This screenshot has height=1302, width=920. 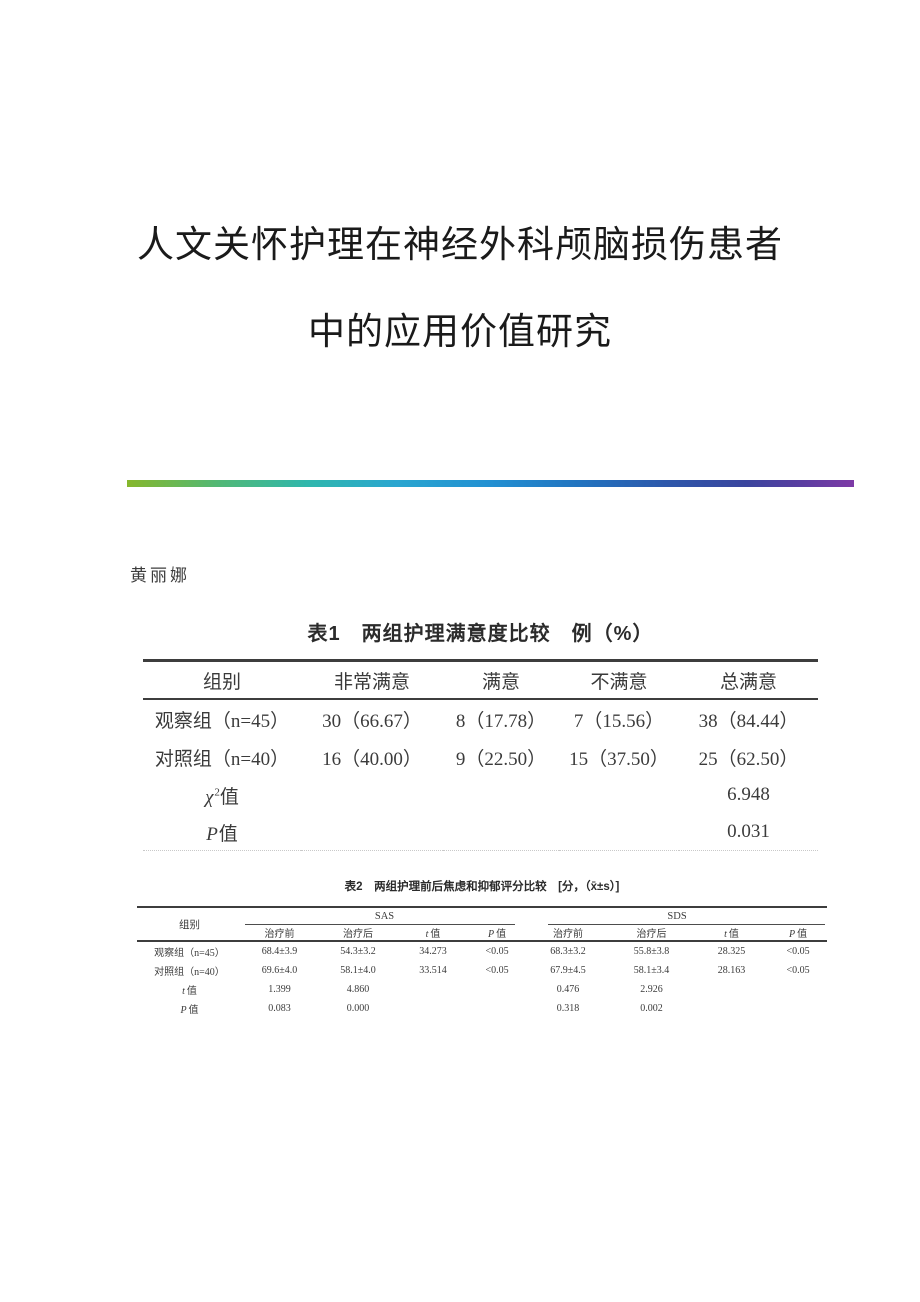 What do you see at coordinates (460, 245) in the screenshot?
I see `page-title-line-1: 人文关怀护理在神经外科颅脑损伤患者` at bounding box center [460, 245].